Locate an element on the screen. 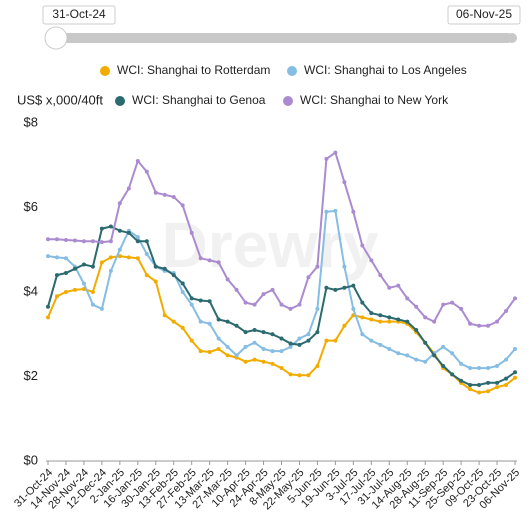 The image size is (531, 522). legend-label: WCI: Shanghai to Genoa is located at coordinates (199, 100).